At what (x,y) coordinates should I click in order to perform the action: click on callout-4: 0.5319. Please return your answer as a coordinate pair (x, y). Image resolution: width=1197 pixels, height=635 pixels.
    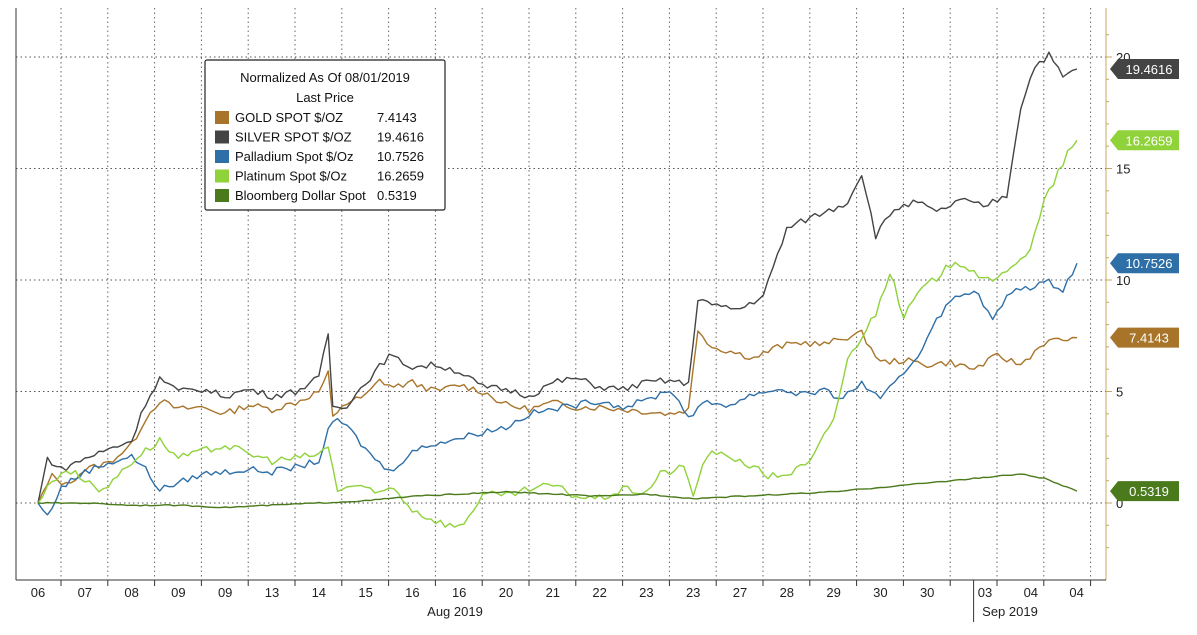
    Looking at the image, I should click on (1144, 491).